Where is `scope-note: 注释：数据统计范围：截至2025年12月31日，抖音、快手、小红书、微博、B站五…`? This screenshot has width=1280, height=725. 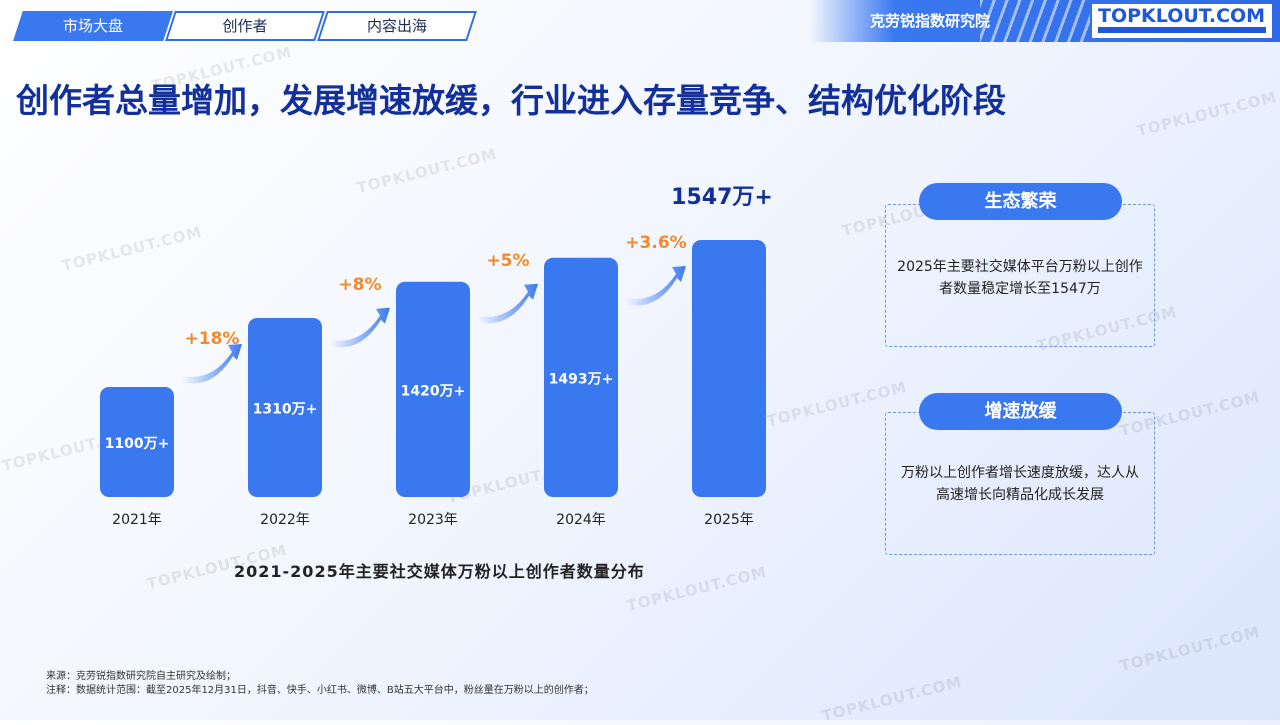
scope-note: 注释：数据统计范围：截至2025年12月31日，抖音、快手、小红书、微博、B站五… is located at coordinates (320, 690).